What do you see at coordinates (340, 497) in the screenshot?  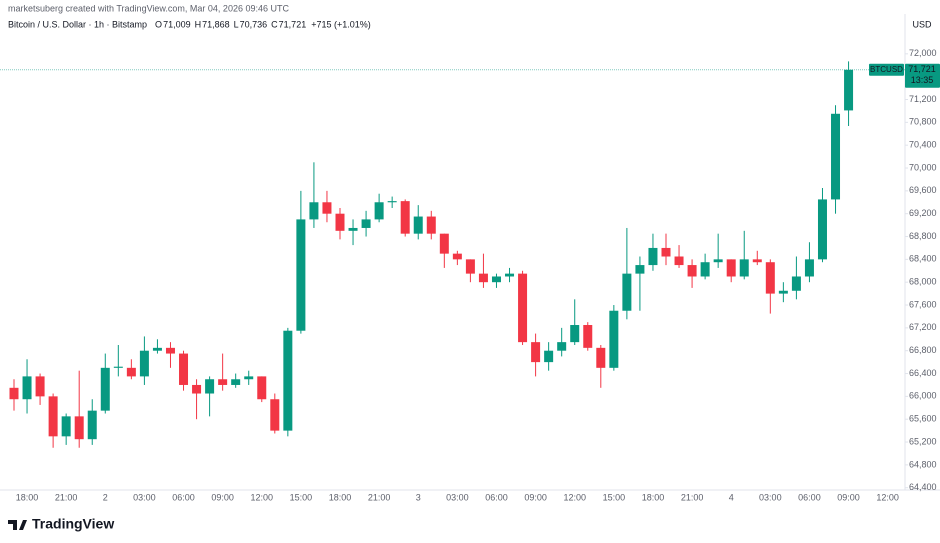 I see `x-tick-label: 18:00` at bounding box center [340, 497].